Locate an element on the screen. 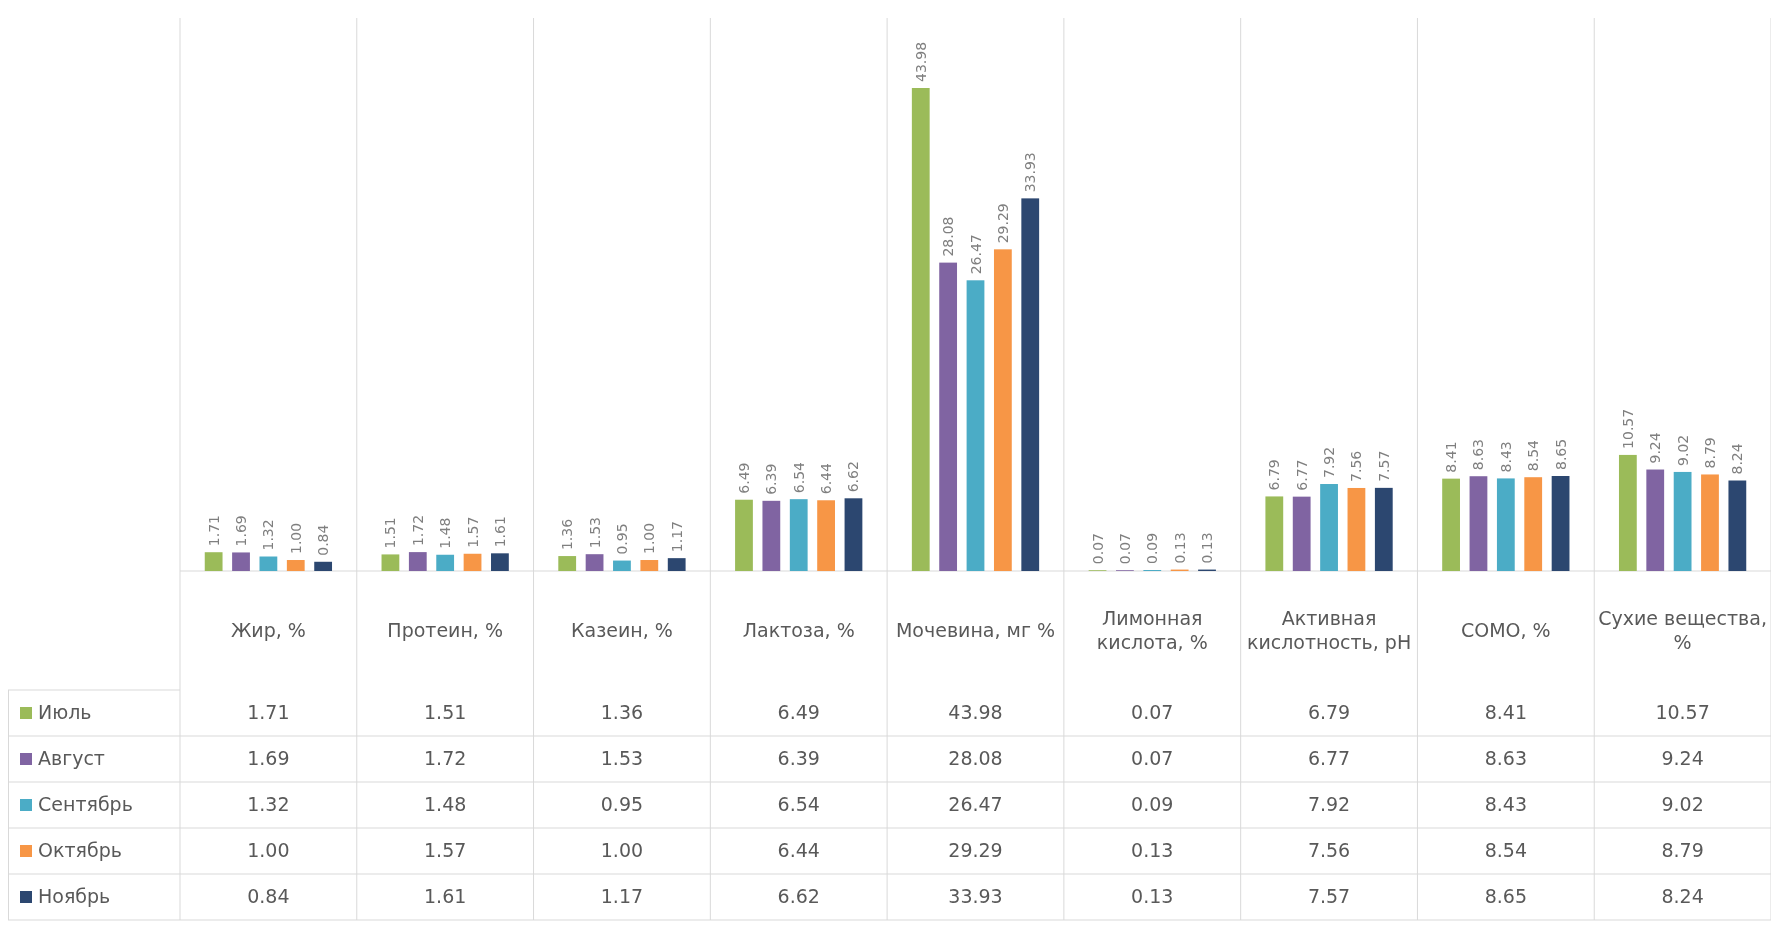 This screenshot has height=932, width=1779. data-label: 1.69 is located at coordinates (268, 757).